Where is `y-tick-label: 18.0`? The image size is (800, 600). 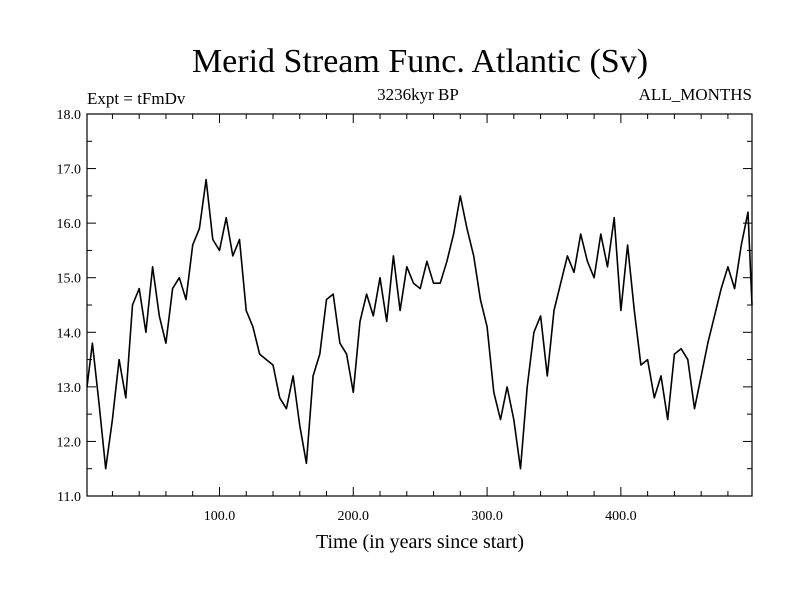 y-tick-label: 18.0 is located at coordinates (69, 115).